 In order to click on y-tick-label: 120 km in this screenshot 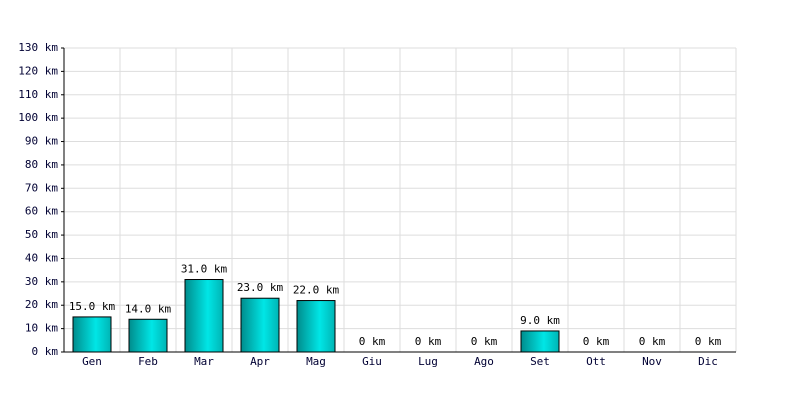, I will do `click(38, 70)`.